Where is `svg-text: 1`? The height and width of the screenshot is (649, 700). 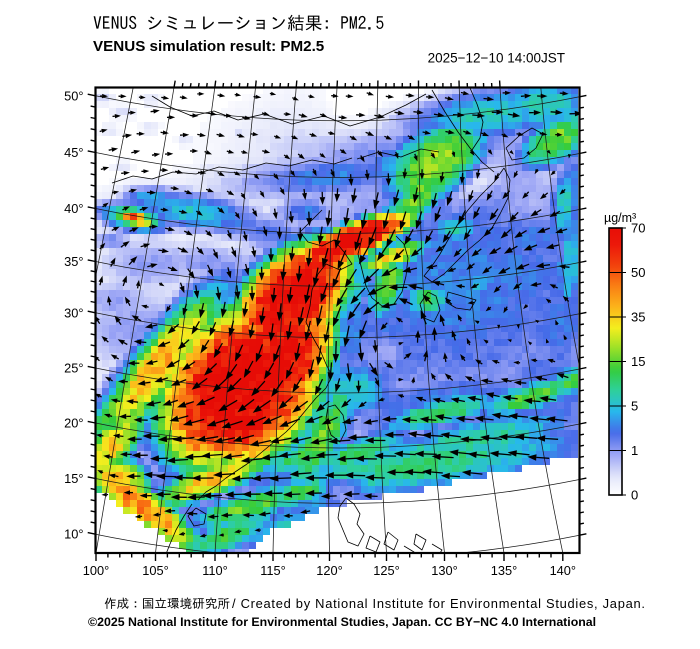
svg-text: 1 is located at coordinates (634, 450).